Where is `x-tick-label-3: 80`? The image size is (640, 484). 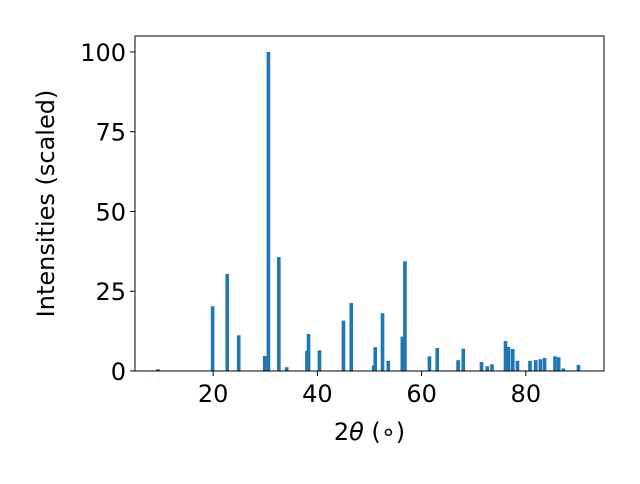 x-tick-label-3: 80 is located at coordinates (526, 394).